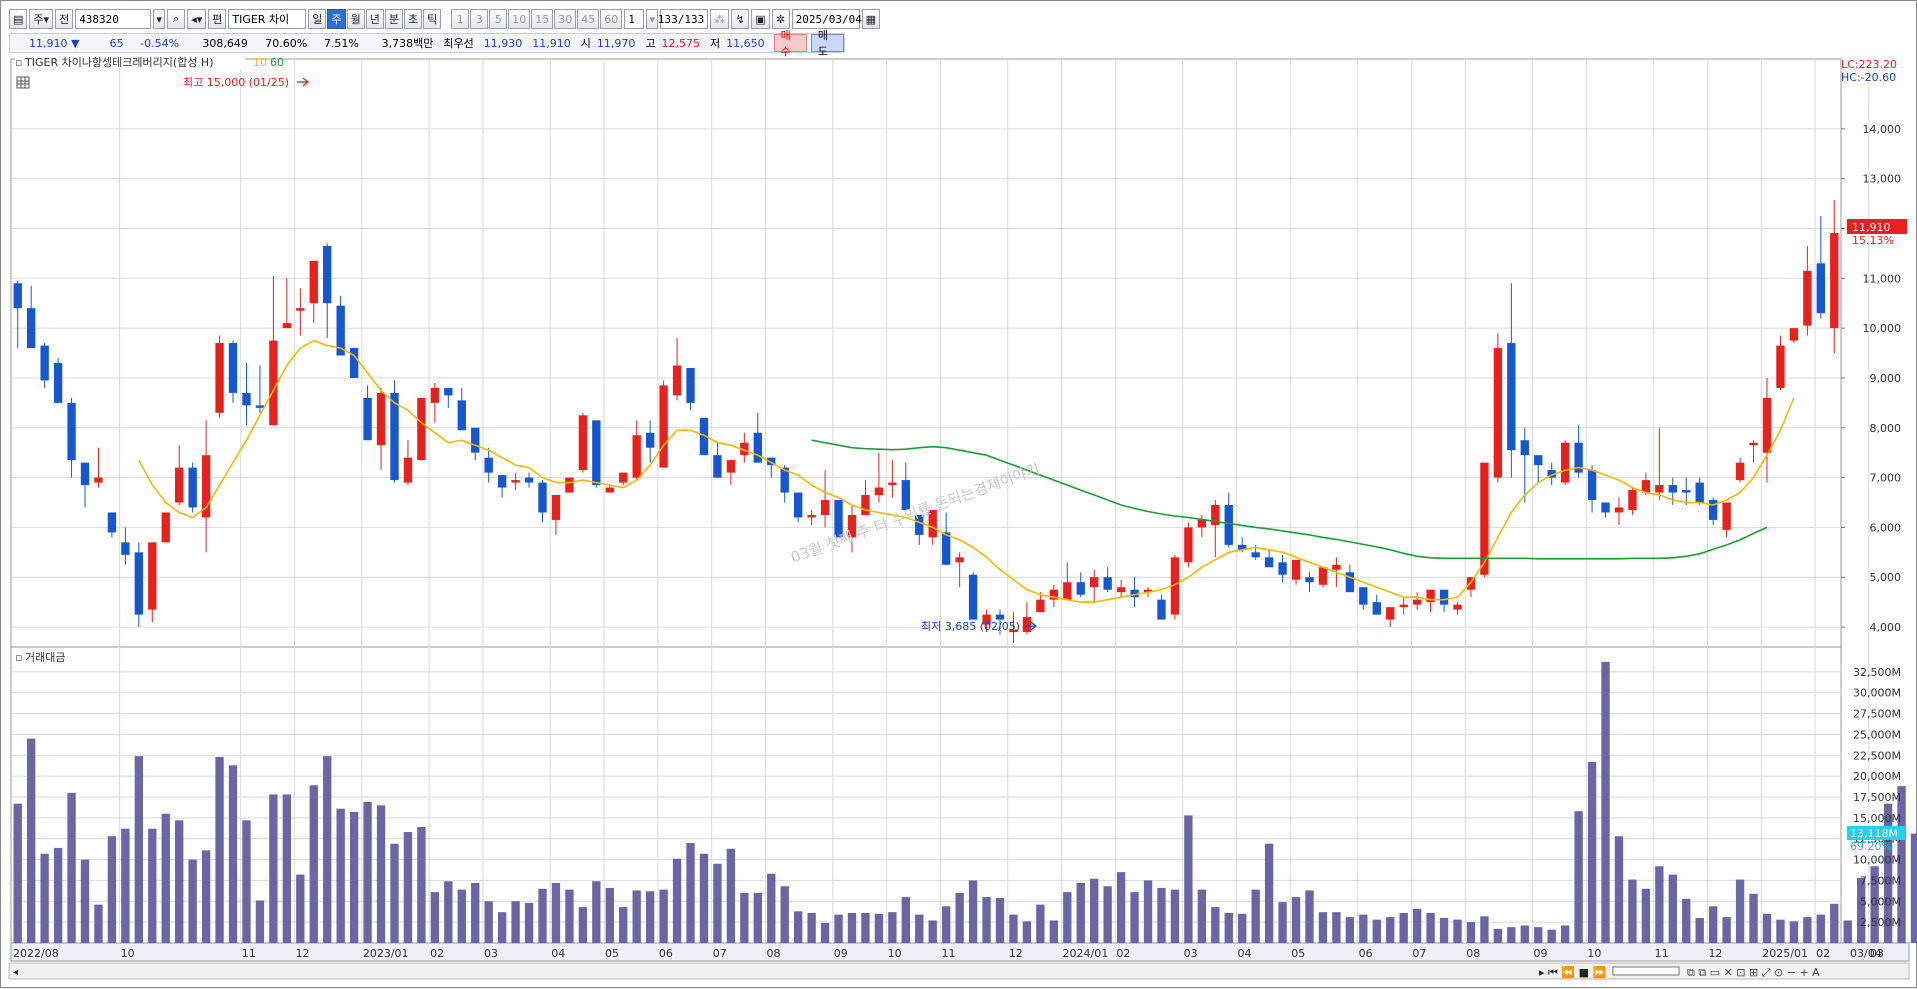 This screenshot has height=989, width=1917. Describe the element at coordinates (683, 19) in the screenshot. I see `bar-count-field: 133/133` at that location.